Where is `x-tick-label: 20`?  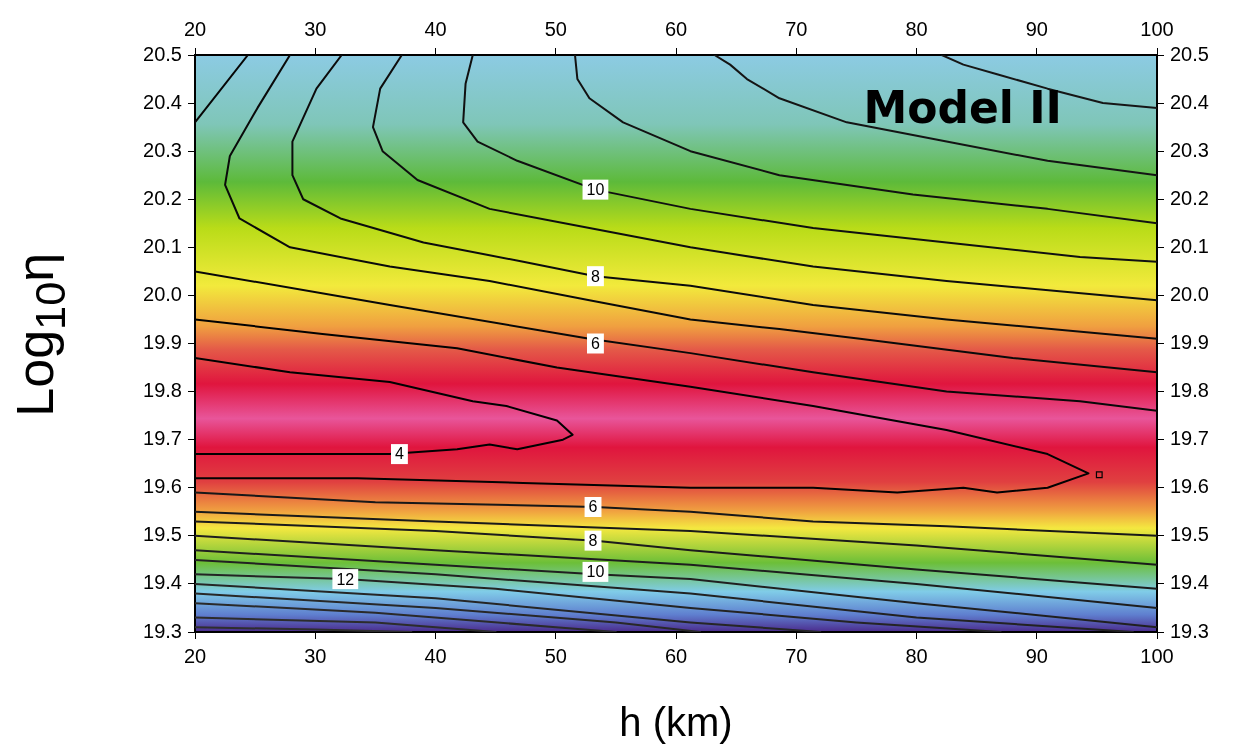
x-tick-label: 20 is located at coordinates (195, 655).